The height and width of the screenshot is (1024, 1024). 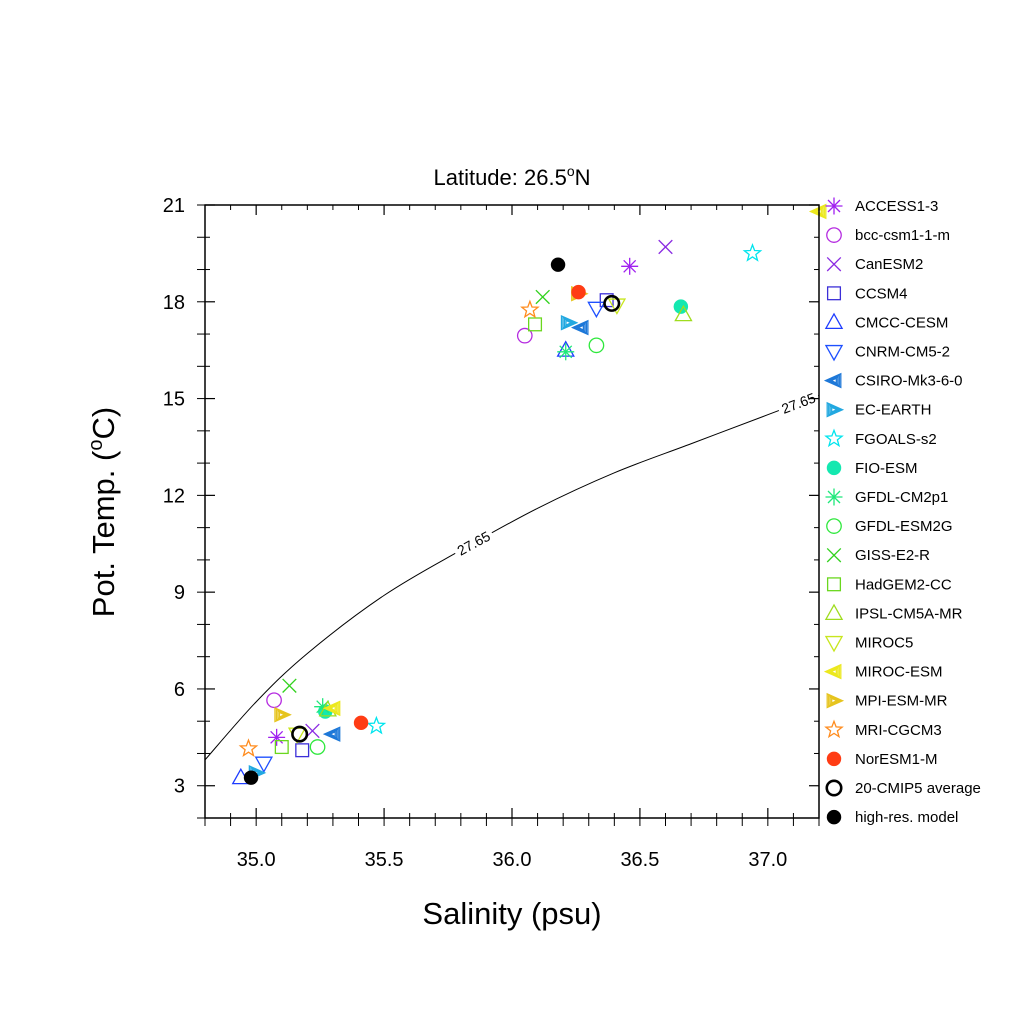 I want to click on contour-labels: 27.65 27.65, so click(x=636, y=474).